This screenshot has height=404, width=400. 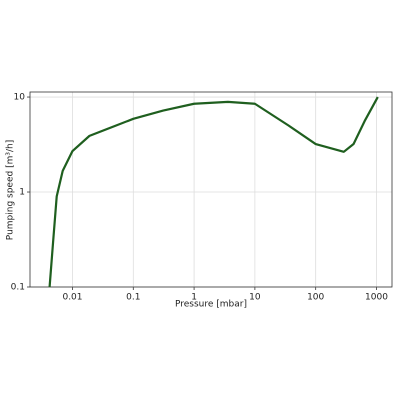 I want to click on y-tick-label: 1, so click(x=22, y=193).